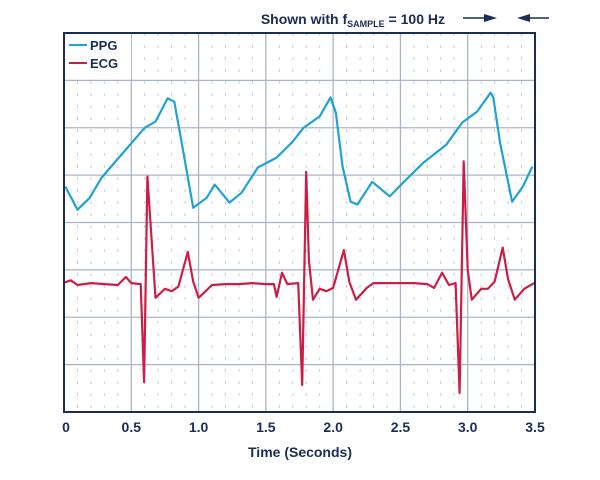 The image size is (600, 480). I want to click on x-tick-label: 1.0, so click(199, 427).